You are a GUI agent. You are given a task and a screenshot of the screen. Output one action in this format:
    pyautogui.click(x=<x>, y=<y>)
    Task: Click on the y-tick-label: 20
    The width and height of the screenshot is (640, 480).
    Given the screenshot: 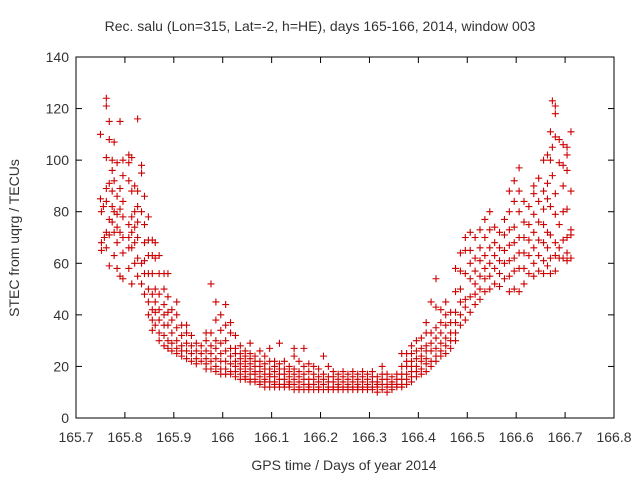 What is the action you would take?
    pyautogui.click(x=61, y=366)
    